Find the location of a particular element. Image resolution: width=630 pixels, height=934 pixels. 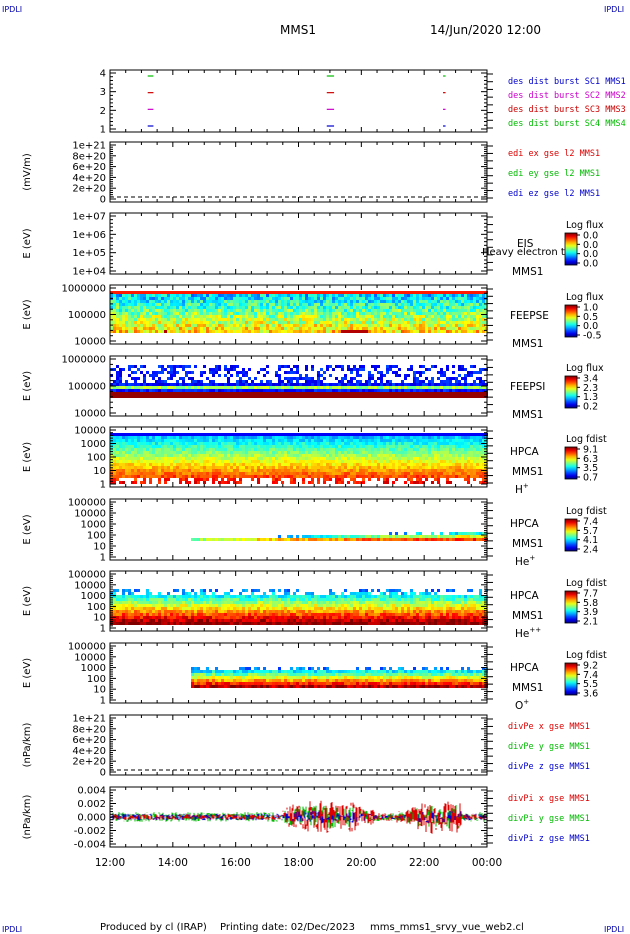

instrument-label: FEEPSE is located at coordinates (529, 316).